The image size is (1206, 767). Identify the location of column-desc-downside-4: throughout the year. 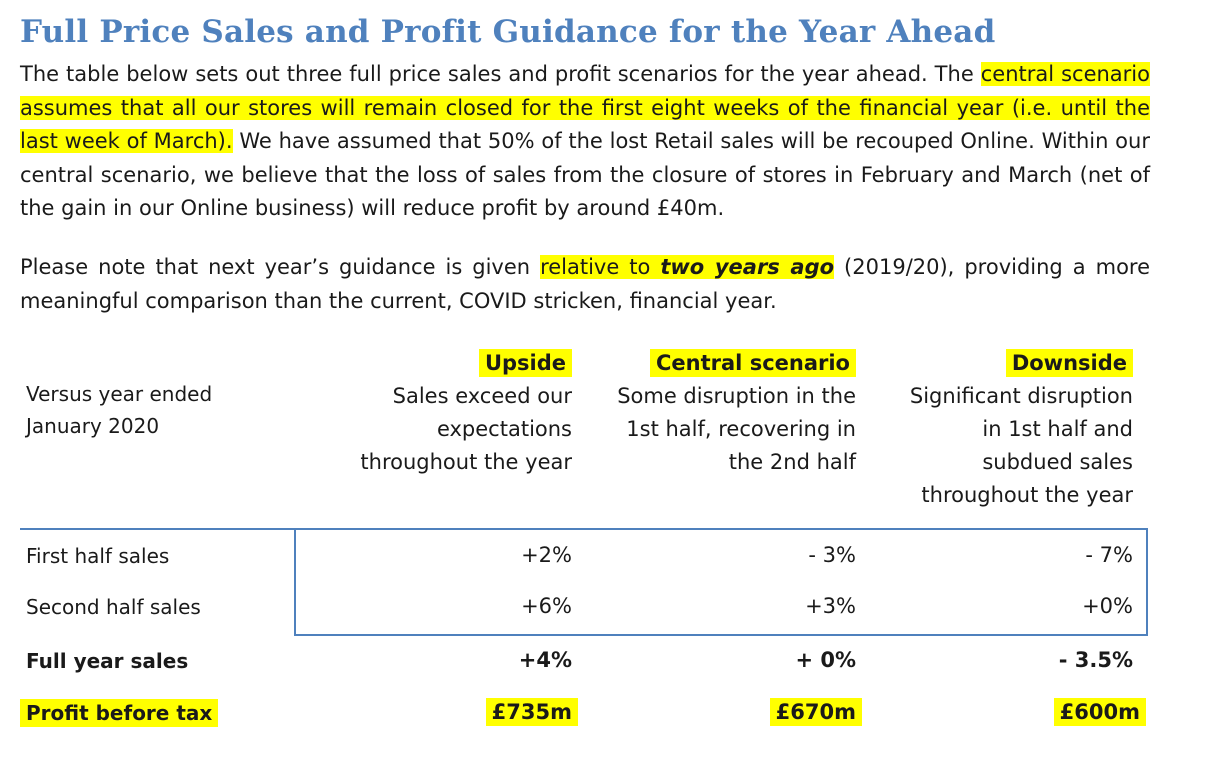
(1027, 495).